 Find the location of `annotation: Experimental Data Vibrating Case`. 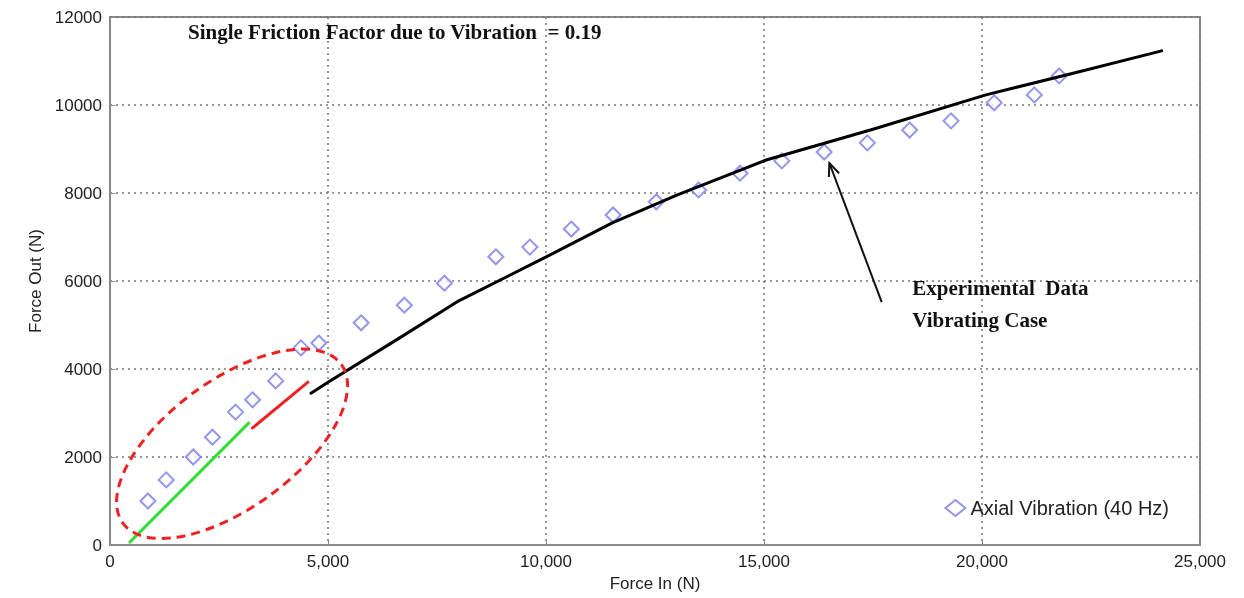

annotation: Experimental Data Vibrating Case is located at coordinates (1000, 304).